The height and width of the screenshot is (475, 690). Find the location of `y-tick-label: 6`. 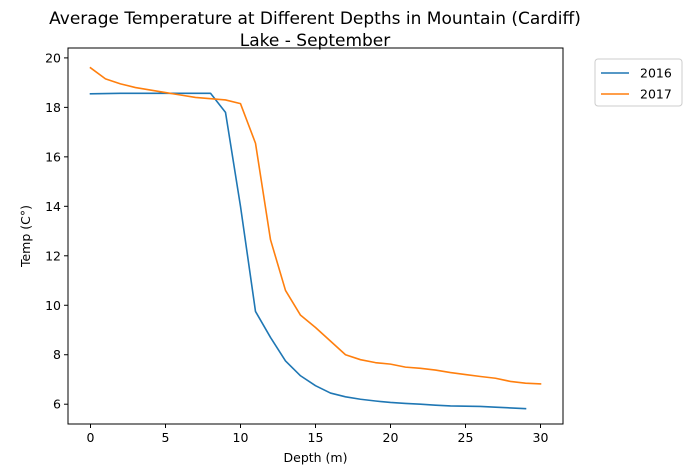

y-tick-label: 6 is located at coordinates (57, 404).